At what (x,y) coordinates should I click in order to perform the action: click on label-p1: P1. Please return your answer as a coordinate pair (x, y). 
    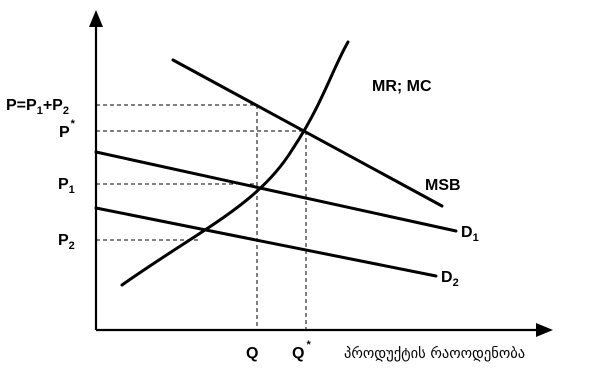
    Looking at the image, I should click on (66, 186).